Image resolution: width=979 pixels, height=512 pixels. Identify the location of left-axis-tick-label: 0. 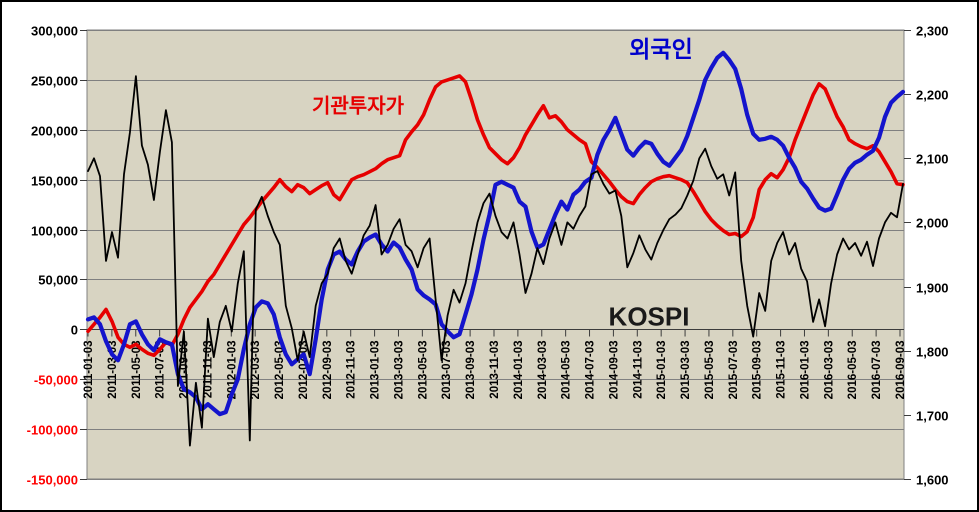
(74, 330).